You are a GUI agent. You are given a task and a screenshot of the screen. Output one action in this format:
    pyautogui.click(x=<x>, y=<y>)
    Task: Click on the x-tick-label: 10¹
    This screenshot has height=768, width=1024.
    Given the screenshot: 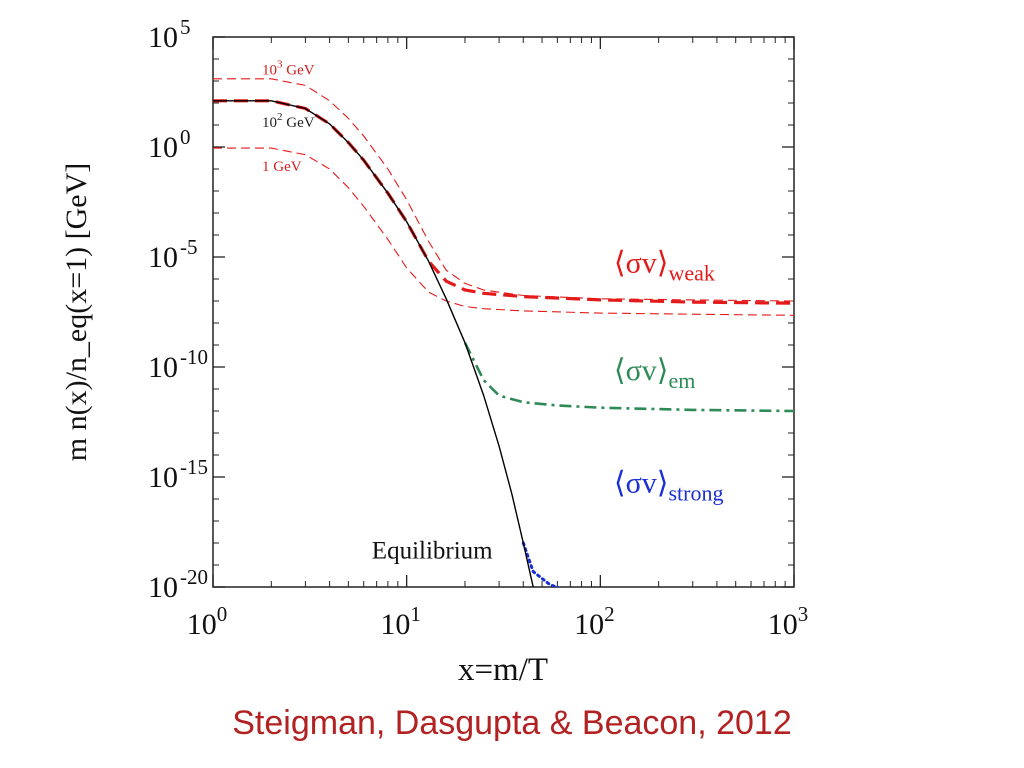 What is the action you would take?
    pyautogui.click(x=400, y=621)
    